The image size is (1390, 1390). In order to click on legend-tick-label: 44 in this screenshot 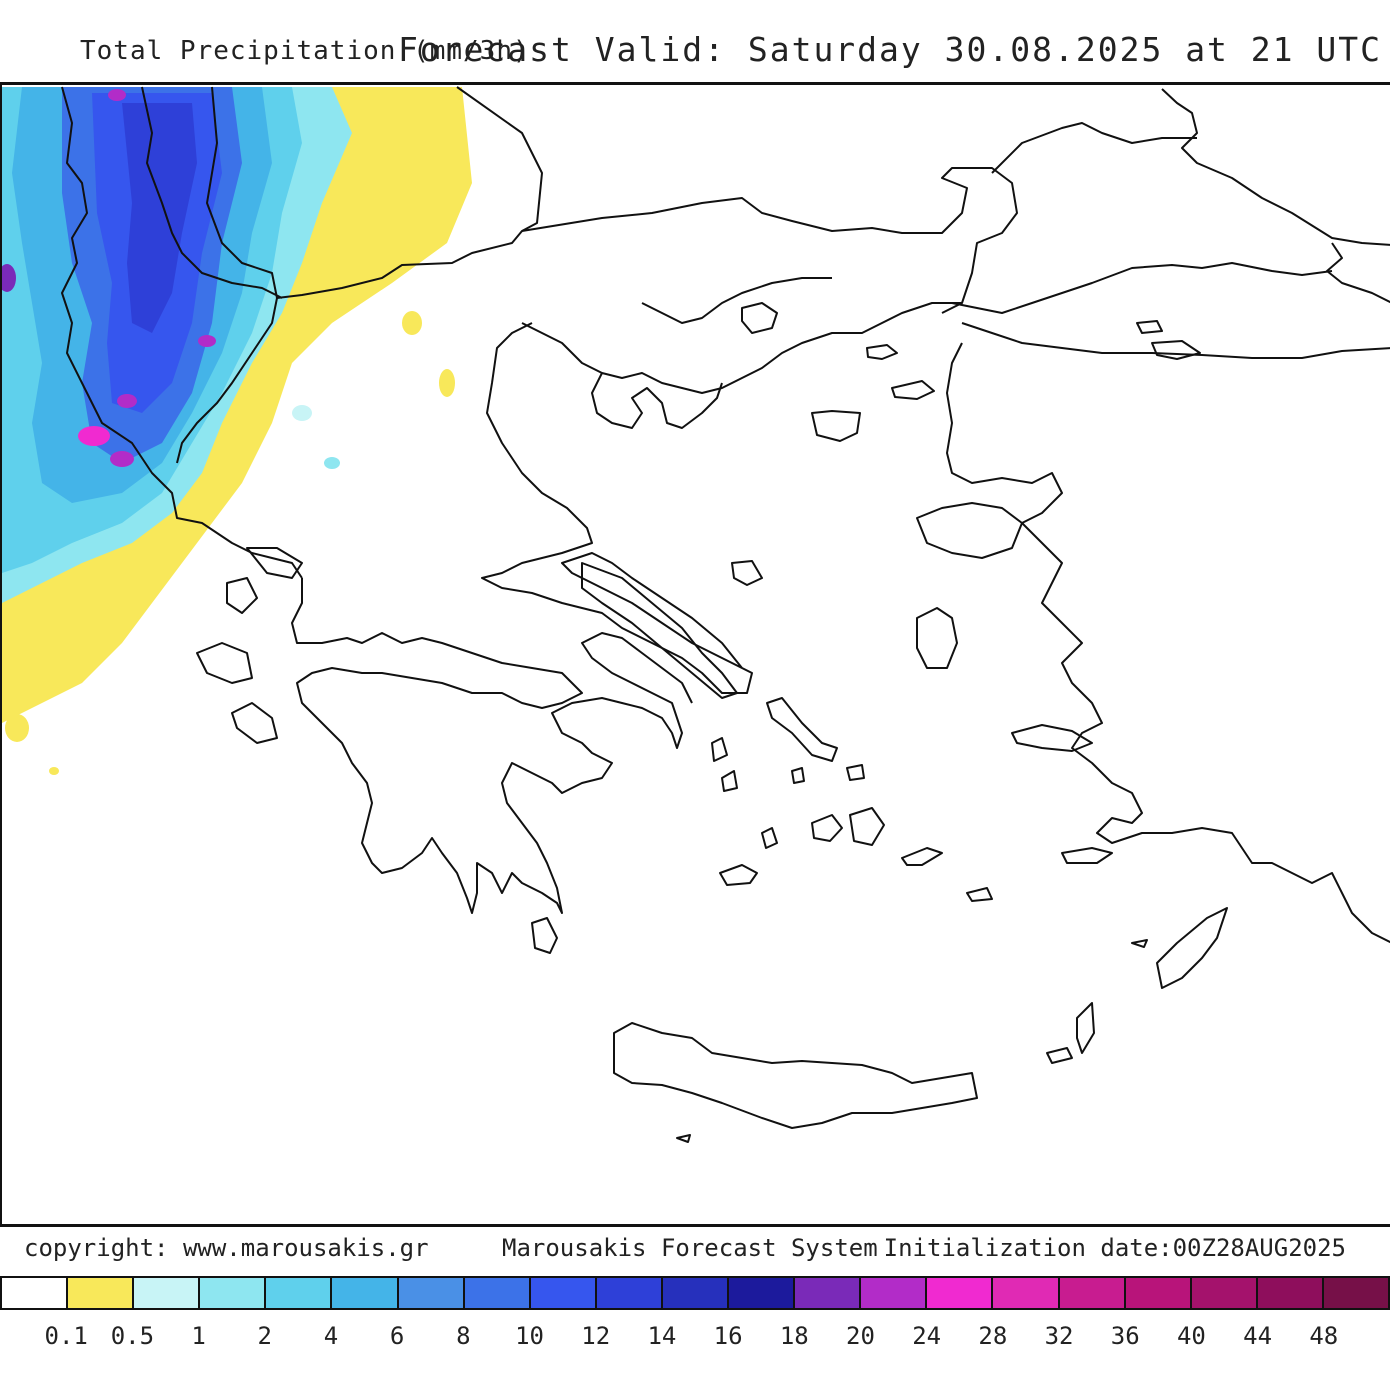, I will do `click(1258, 1336)`.